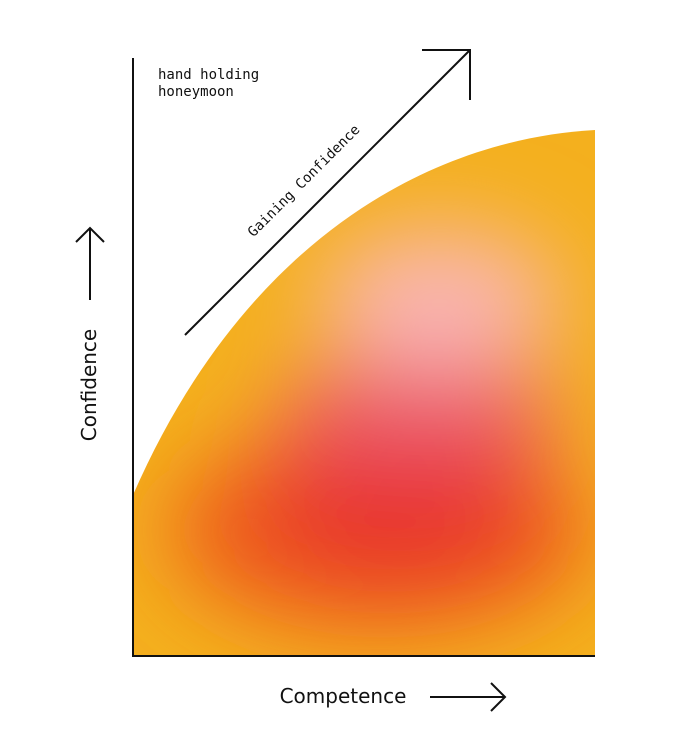 The height and width of the screenshot is (751, 673). Describe the element at coordinates (343, 696) in the screenshot. I see `x-axis-label: Competence` at that location.